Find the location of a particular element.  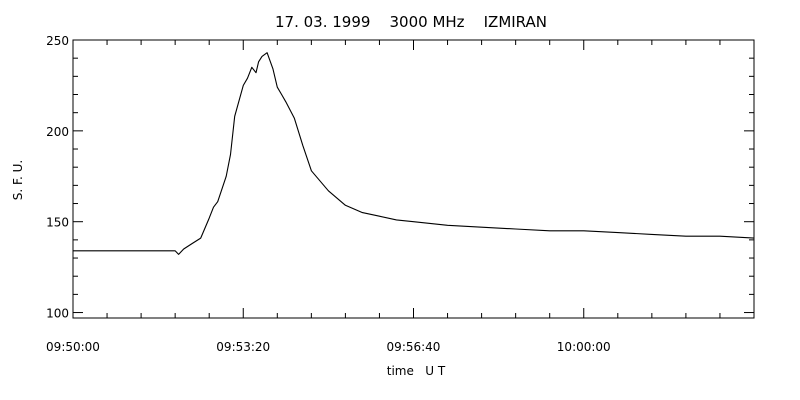

y-tick-label: 250 is located at coordinates (57, 41).